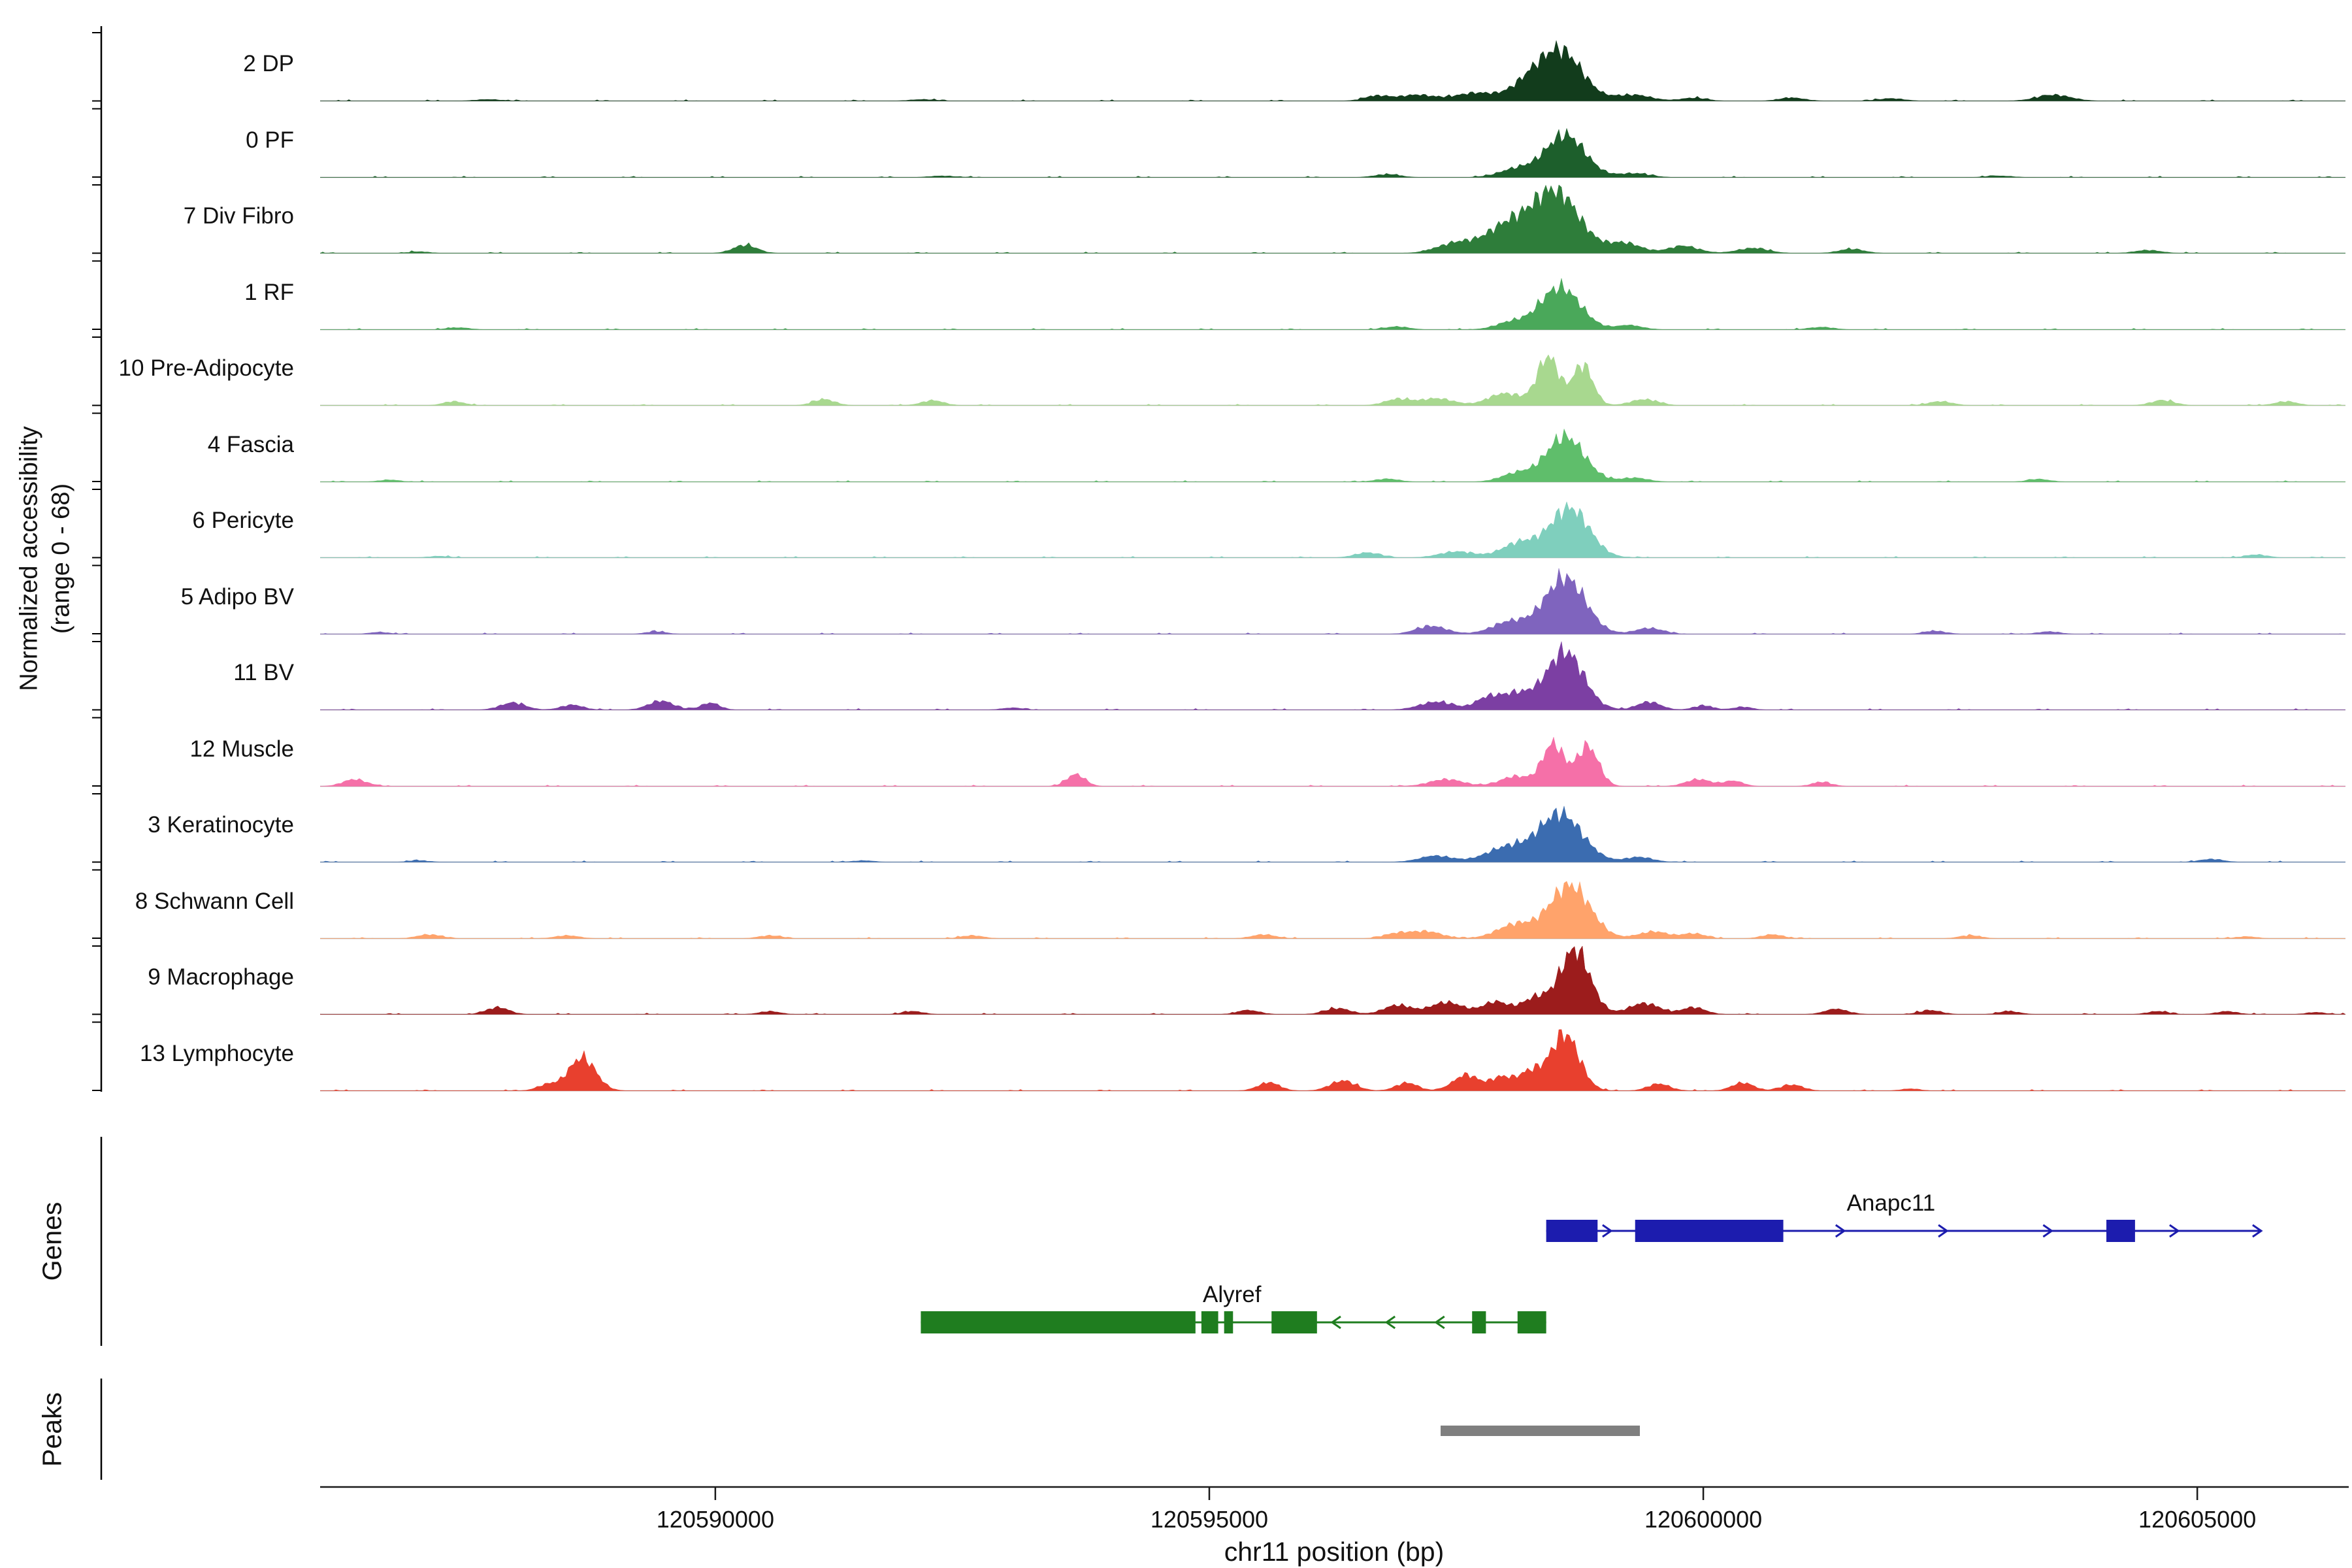  I want to click on tracks-axis-ticks, so click(96, 561).